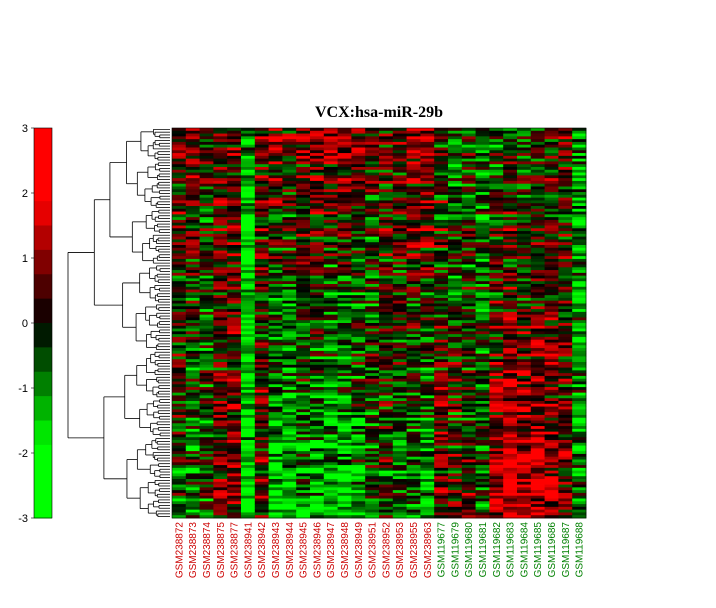  Describe the element at coordinates (43, 335) in the screenshot. I see `colorbar-band` at that location.